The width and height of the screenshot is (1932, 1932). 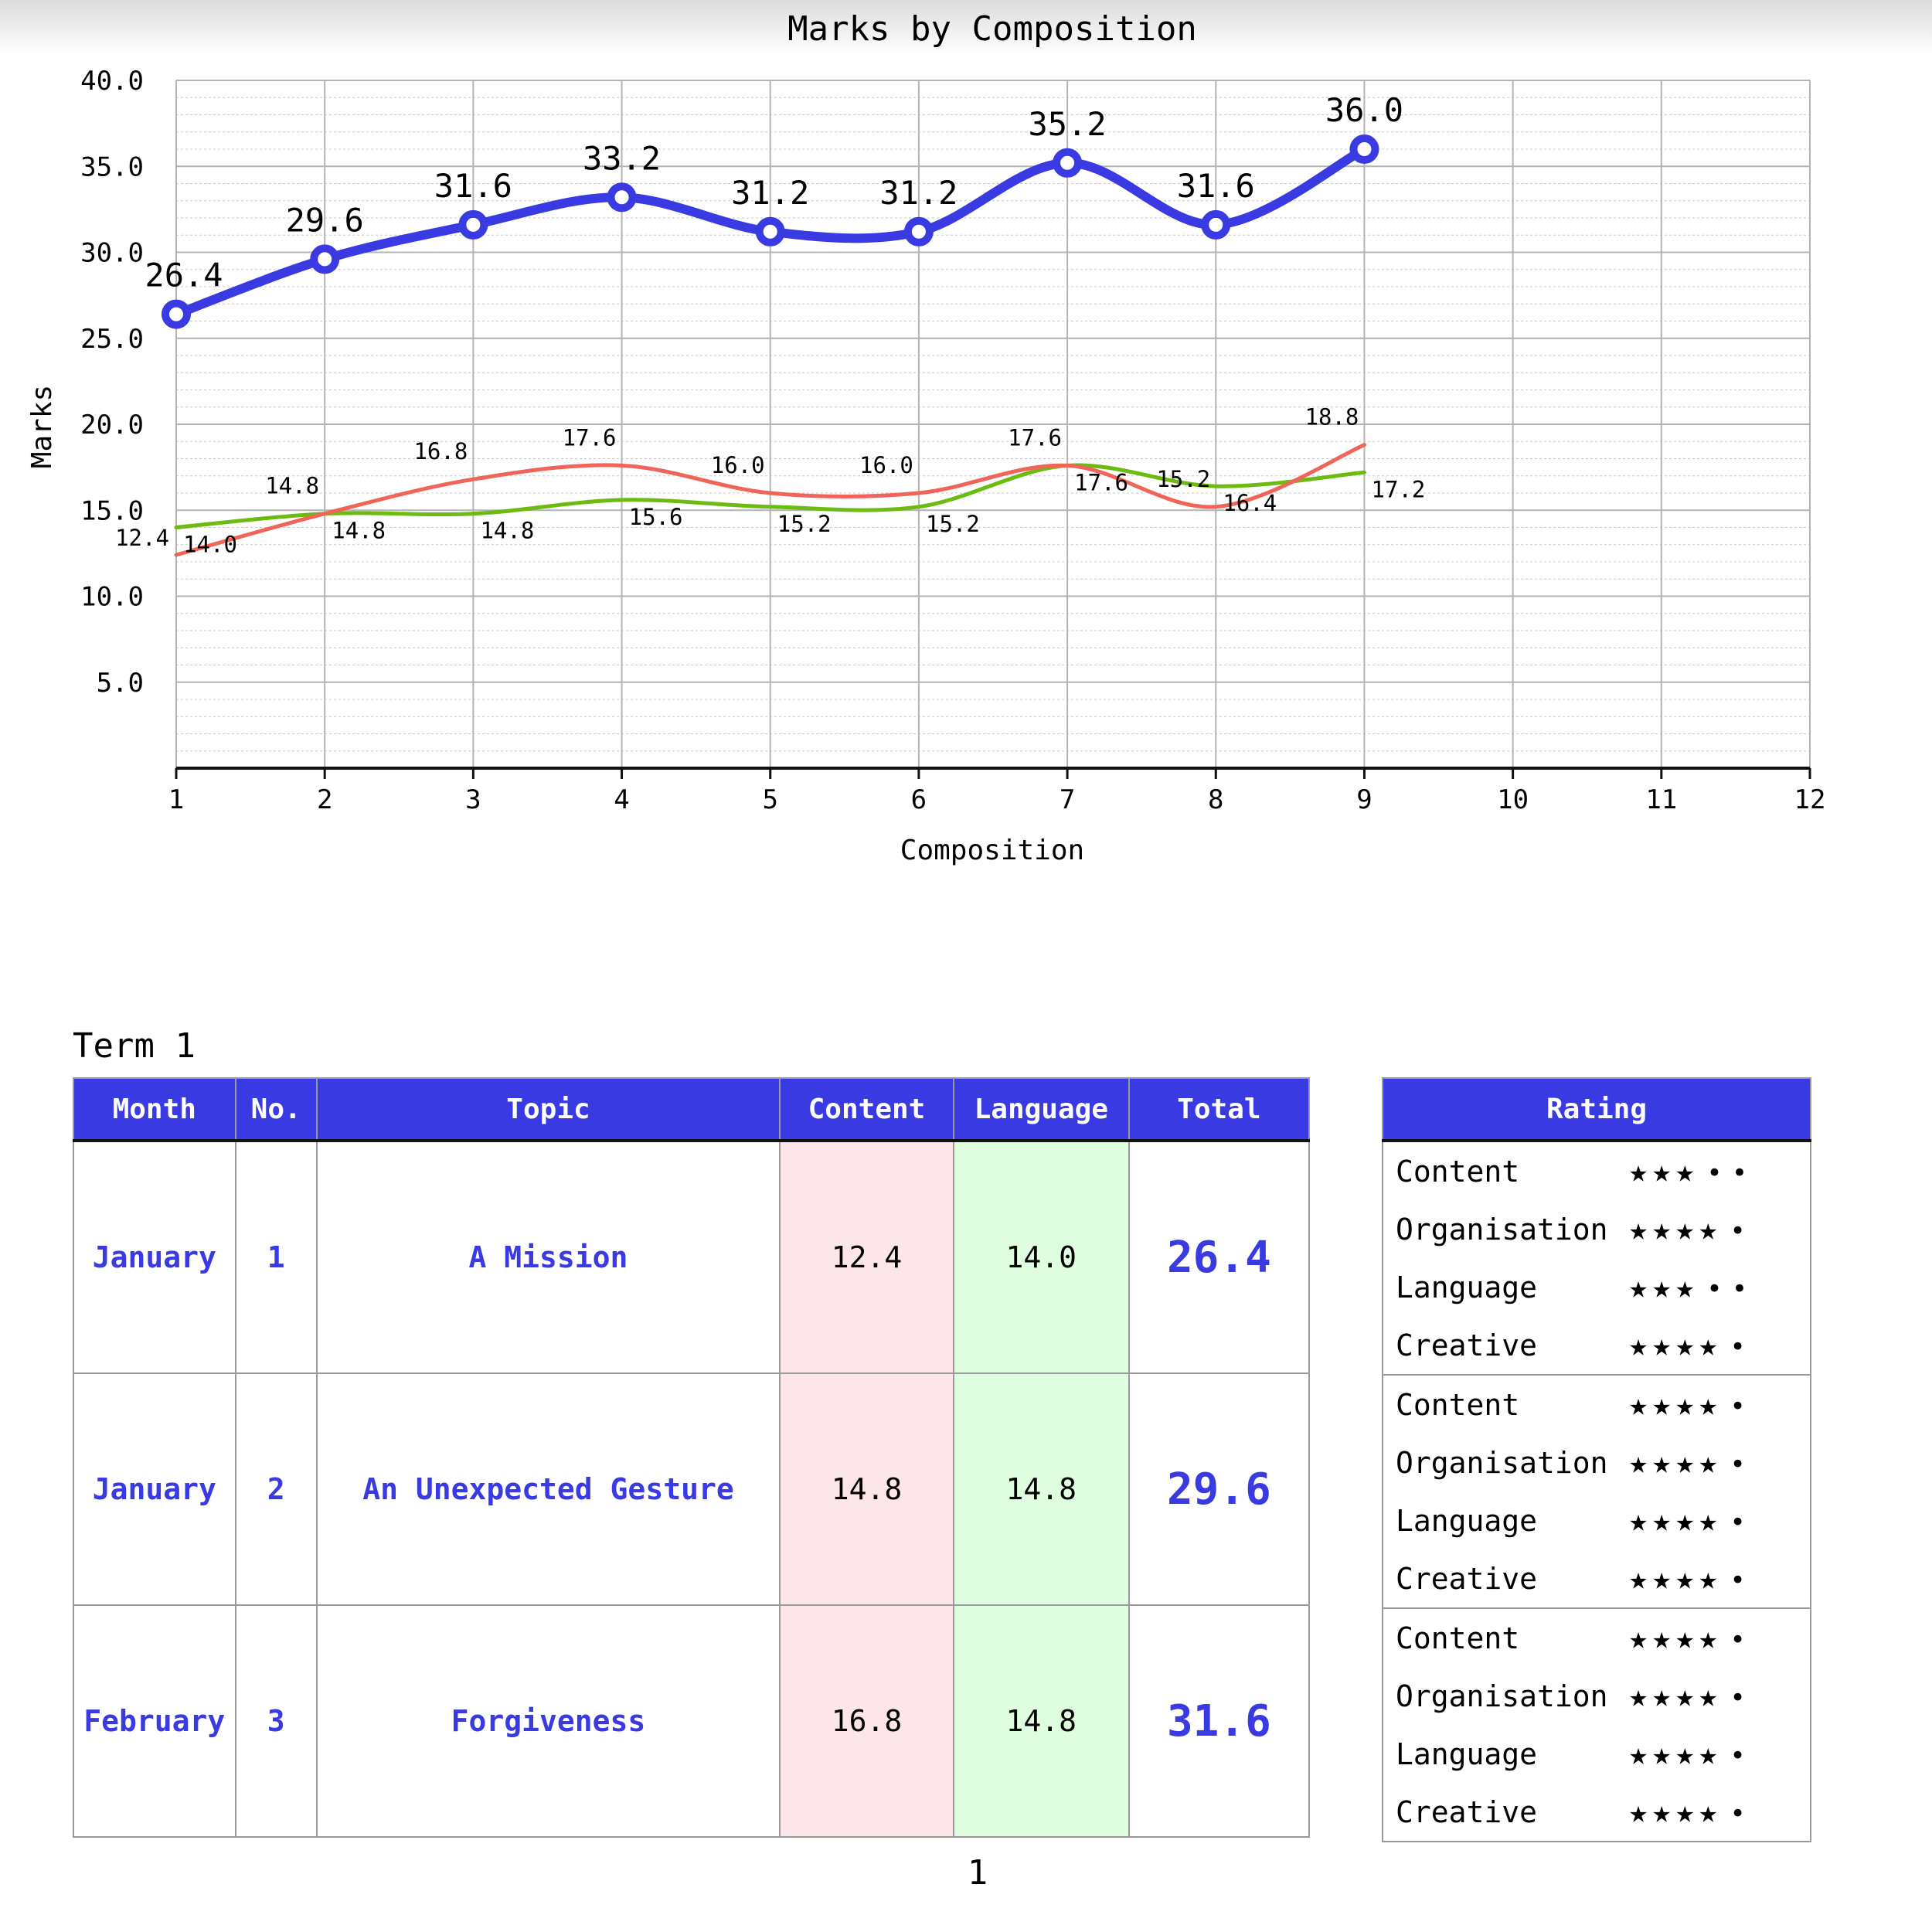 What do you see at coordinates (1220, 1721) in the screenshot?
I see `cell-total: 31.6` at bounding box center [1220, 1721].